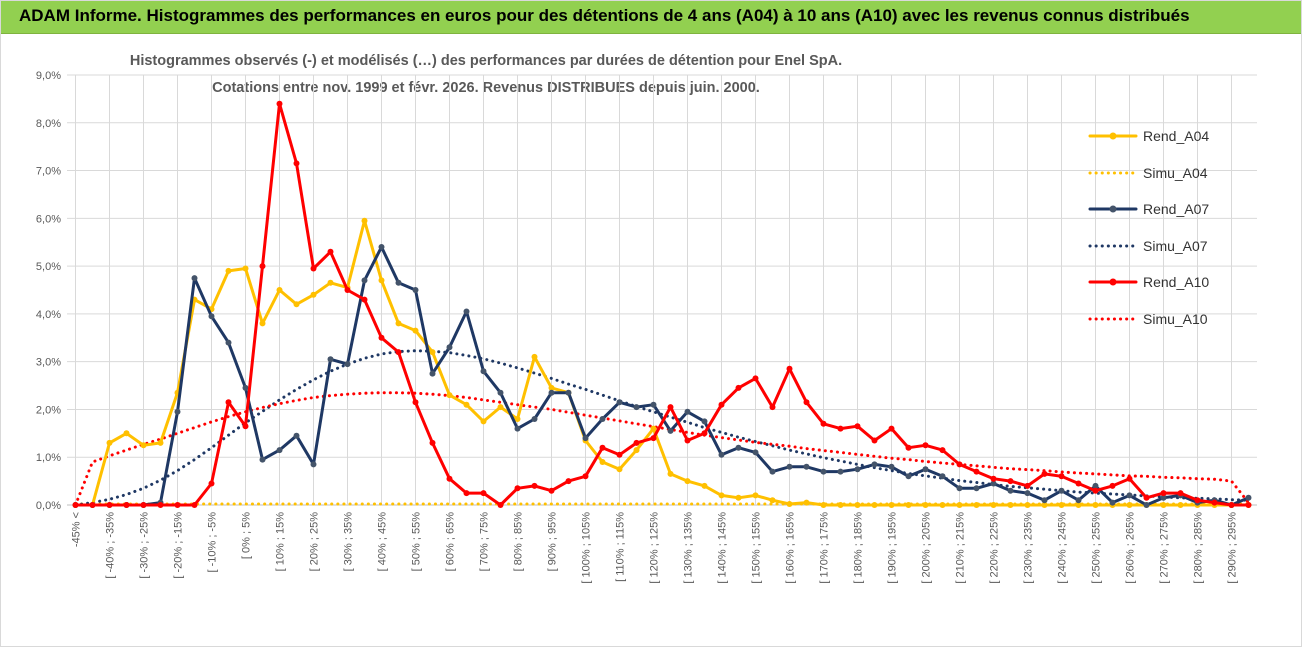 This screenshot has height=647, width=1302. I want to click on x-tick-label: [ 10% ; 15%, so click(281, 542).